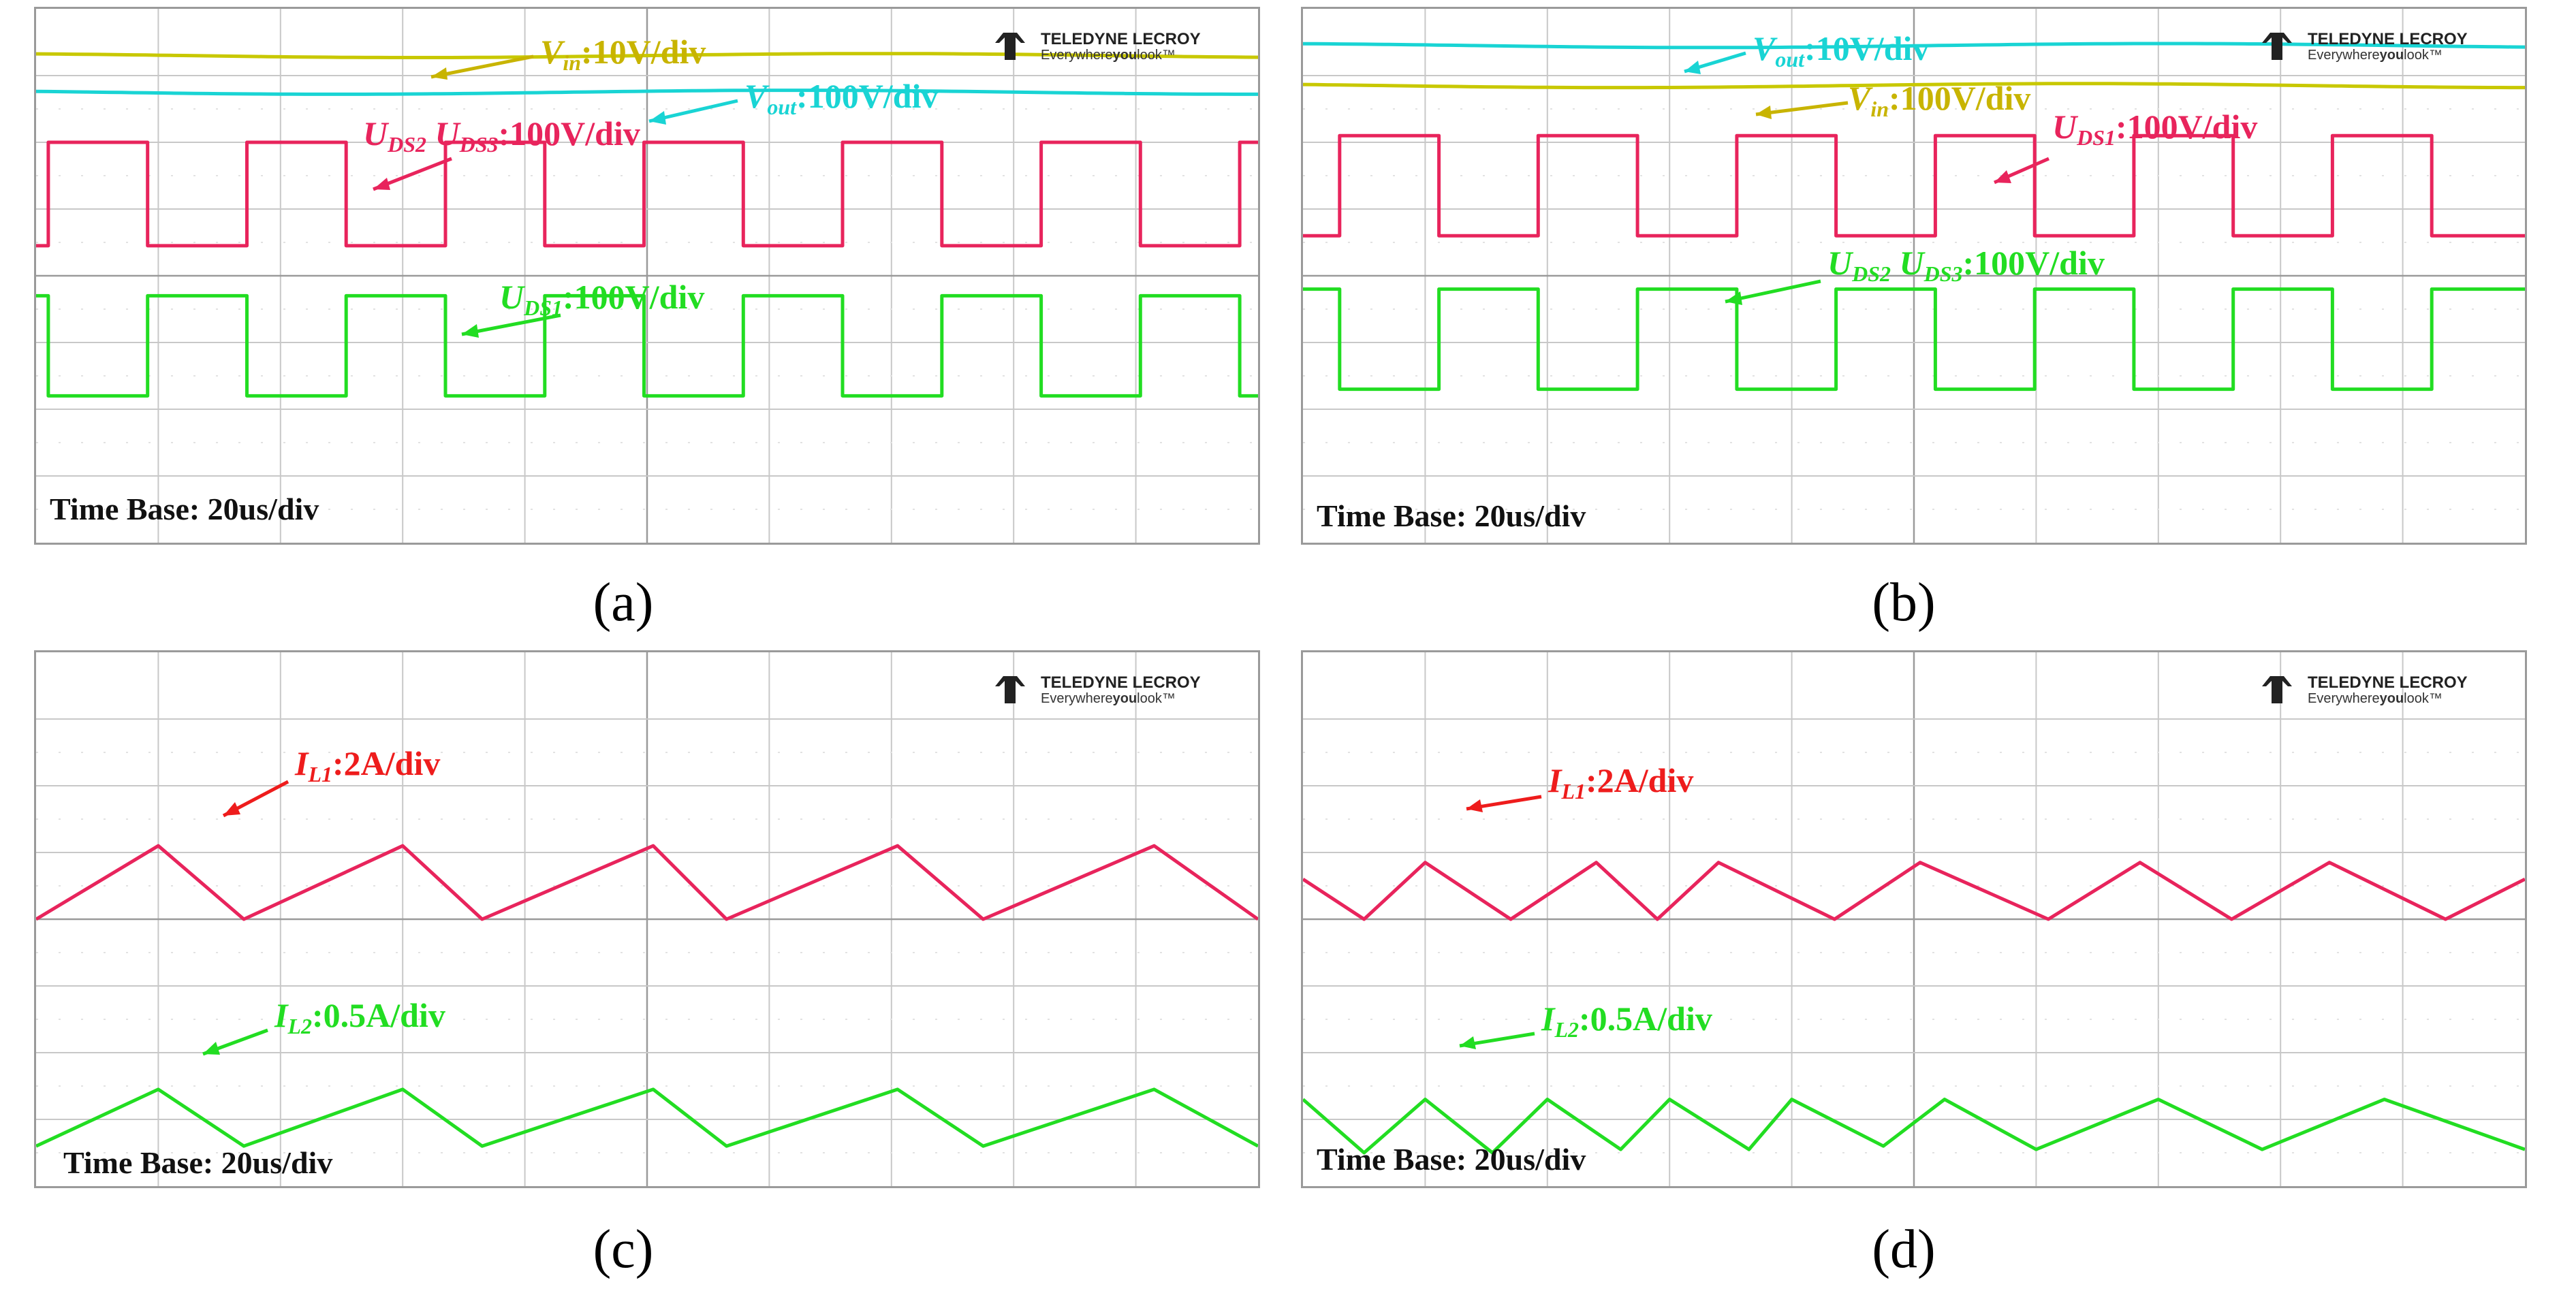 The image size is (2576, 1308). Describe the element at coordinates (1939, 100) in the screenshot. I see `svg-text: Vin:100V/div` at that location.